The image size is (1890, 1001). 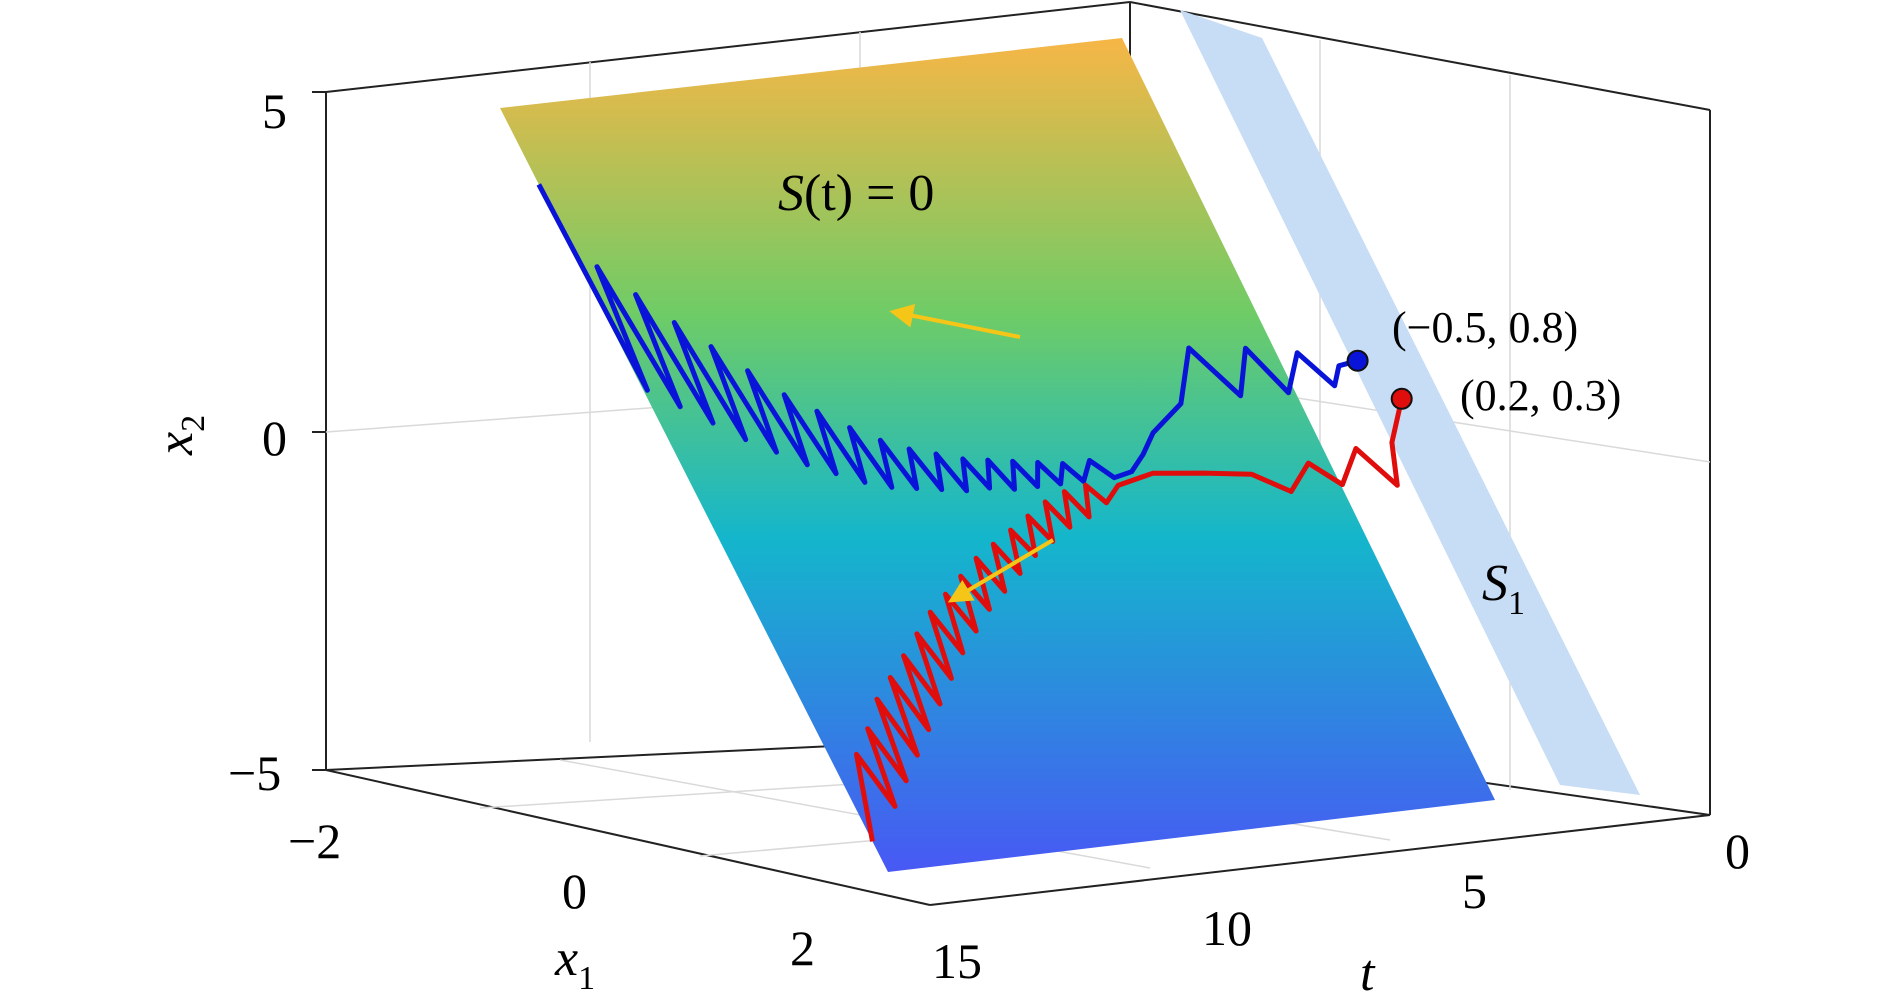 What do you see at coordinates (1737, 851) in the screenshot?
I see `t-tick-0: 0` at bounding box center [1737, 851].